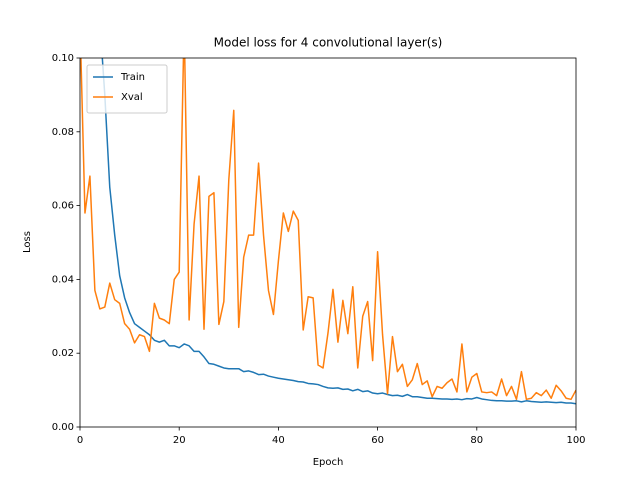  I want to click on x-tick-label: 60, so click(377, 440).